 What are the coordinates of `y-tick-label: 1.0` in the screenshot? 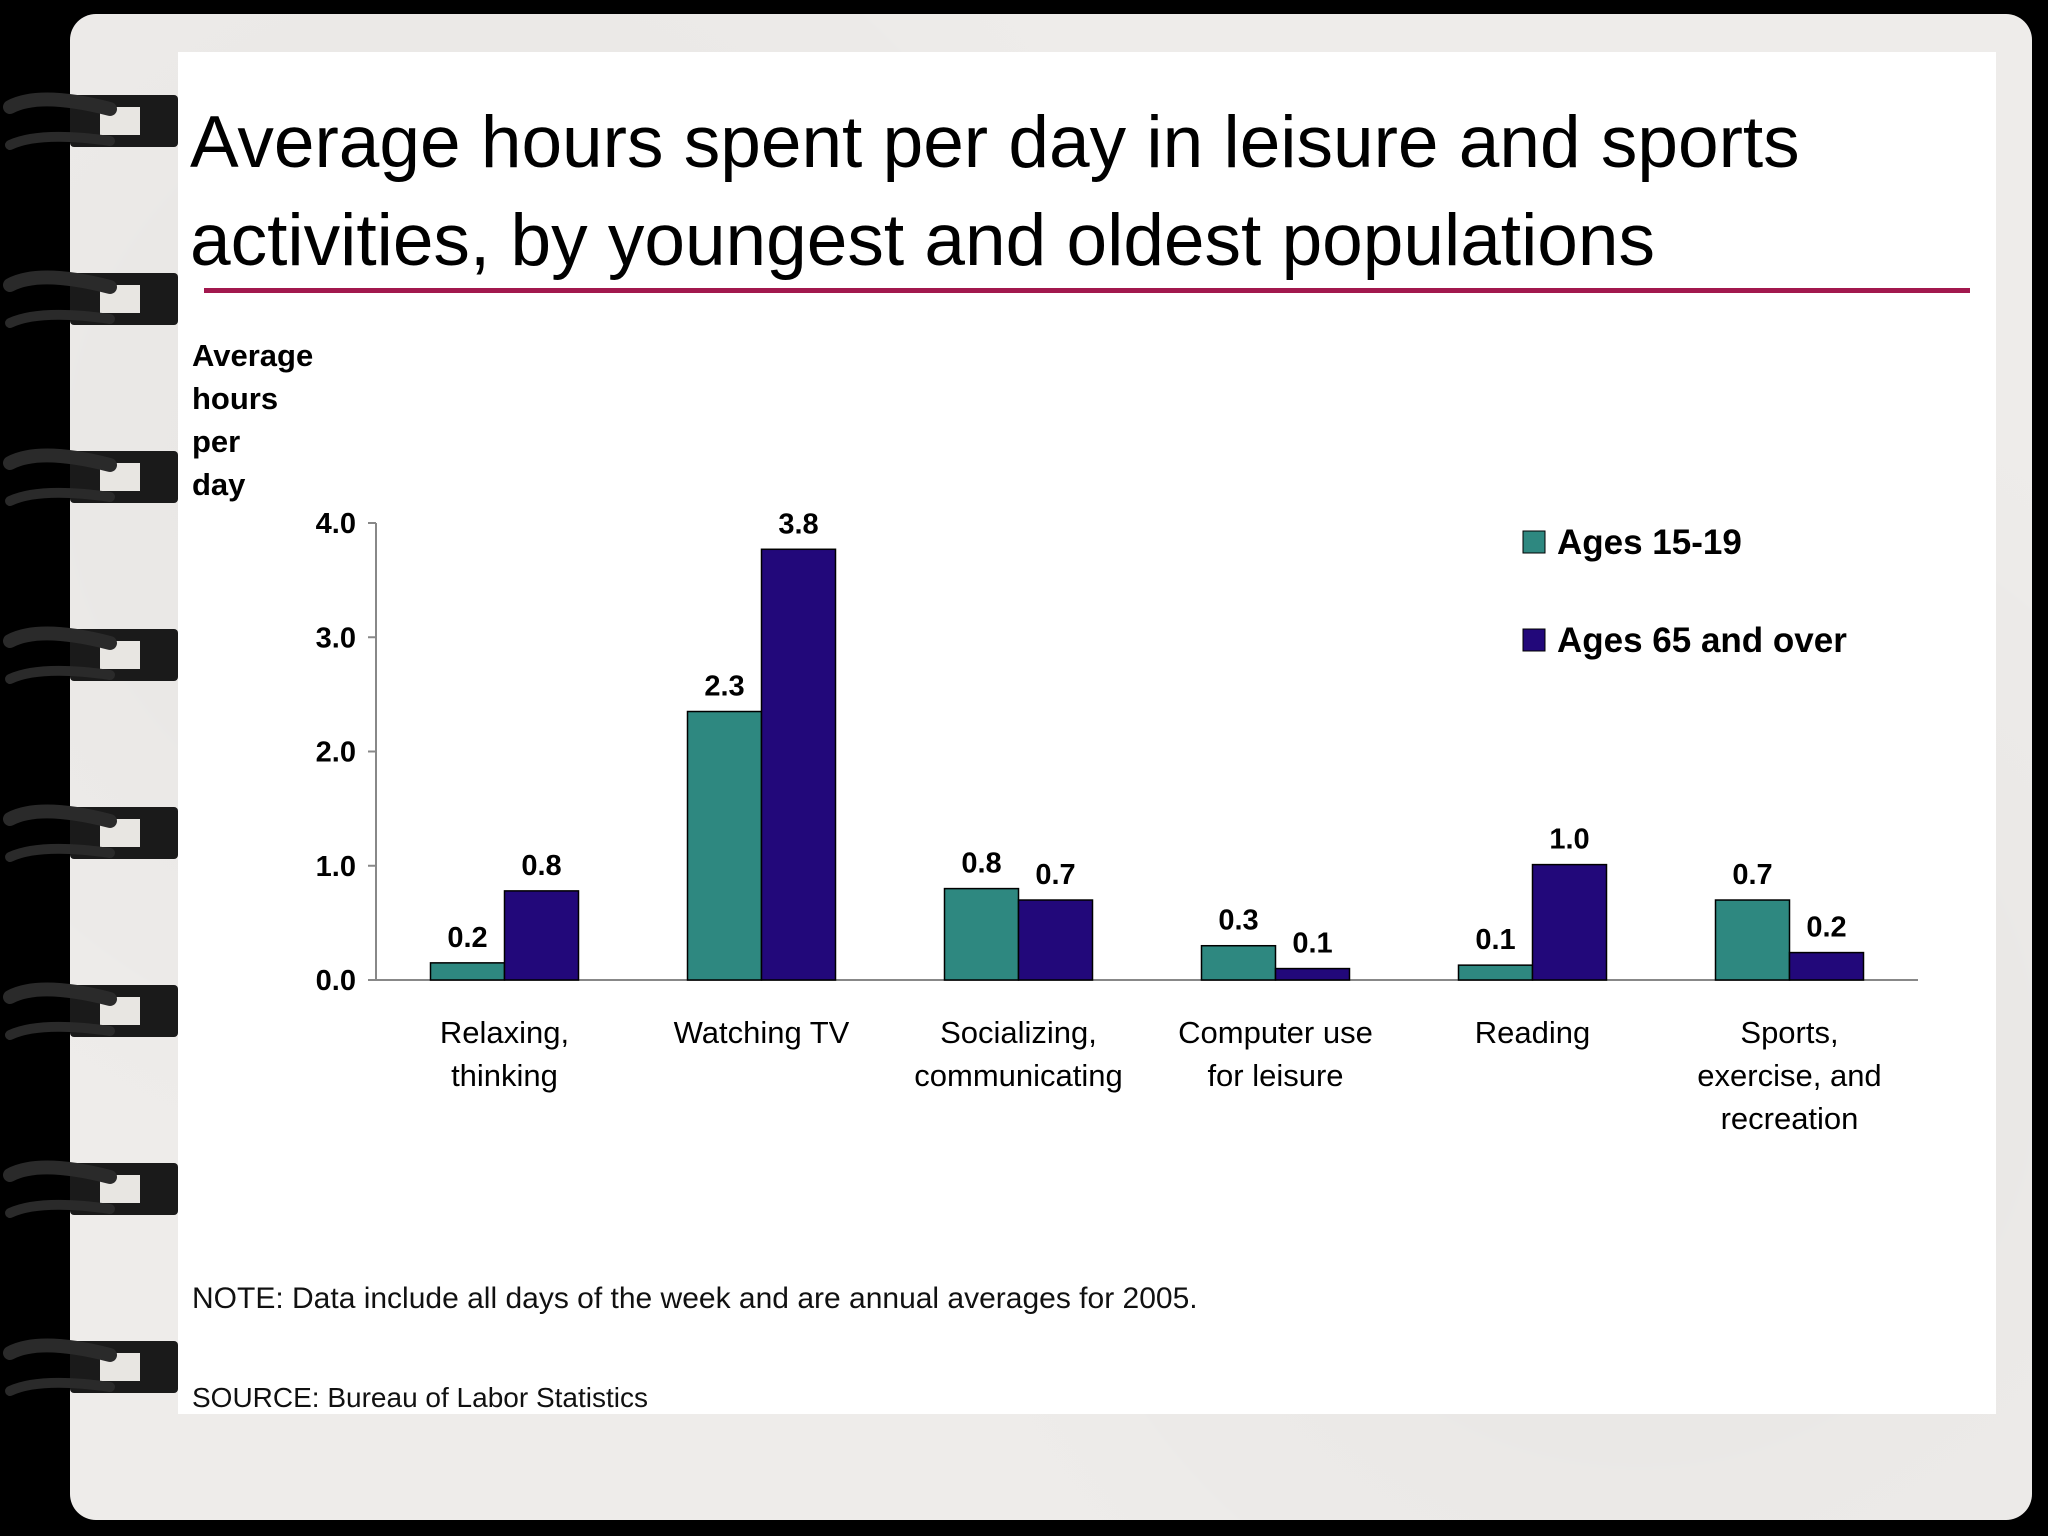 It's located at (336, 867).